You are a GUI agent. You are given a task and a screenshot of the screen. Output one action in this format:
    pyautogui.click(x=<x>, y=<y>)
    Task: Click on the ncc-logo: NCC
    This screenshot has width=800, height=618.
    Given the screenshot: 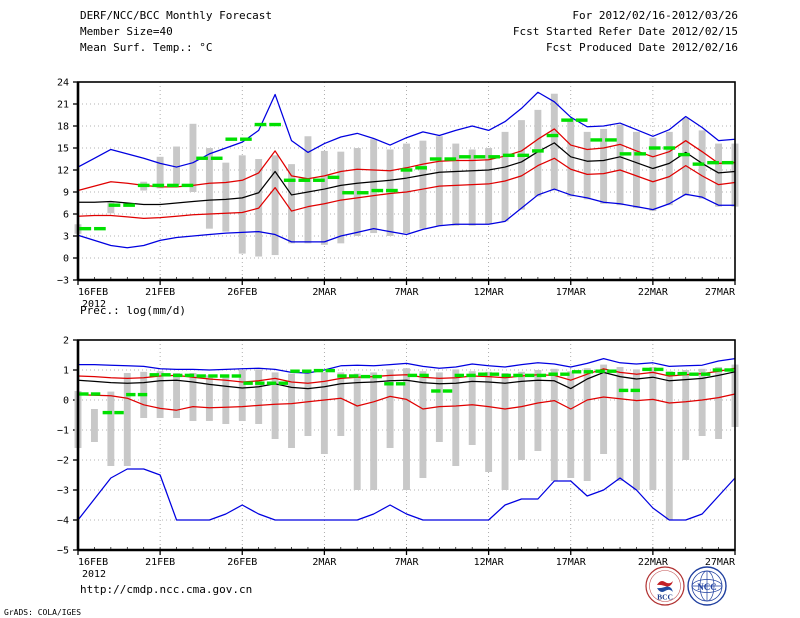 What is the action you would take?
    pyautogui.click(x=707, y=586)
    